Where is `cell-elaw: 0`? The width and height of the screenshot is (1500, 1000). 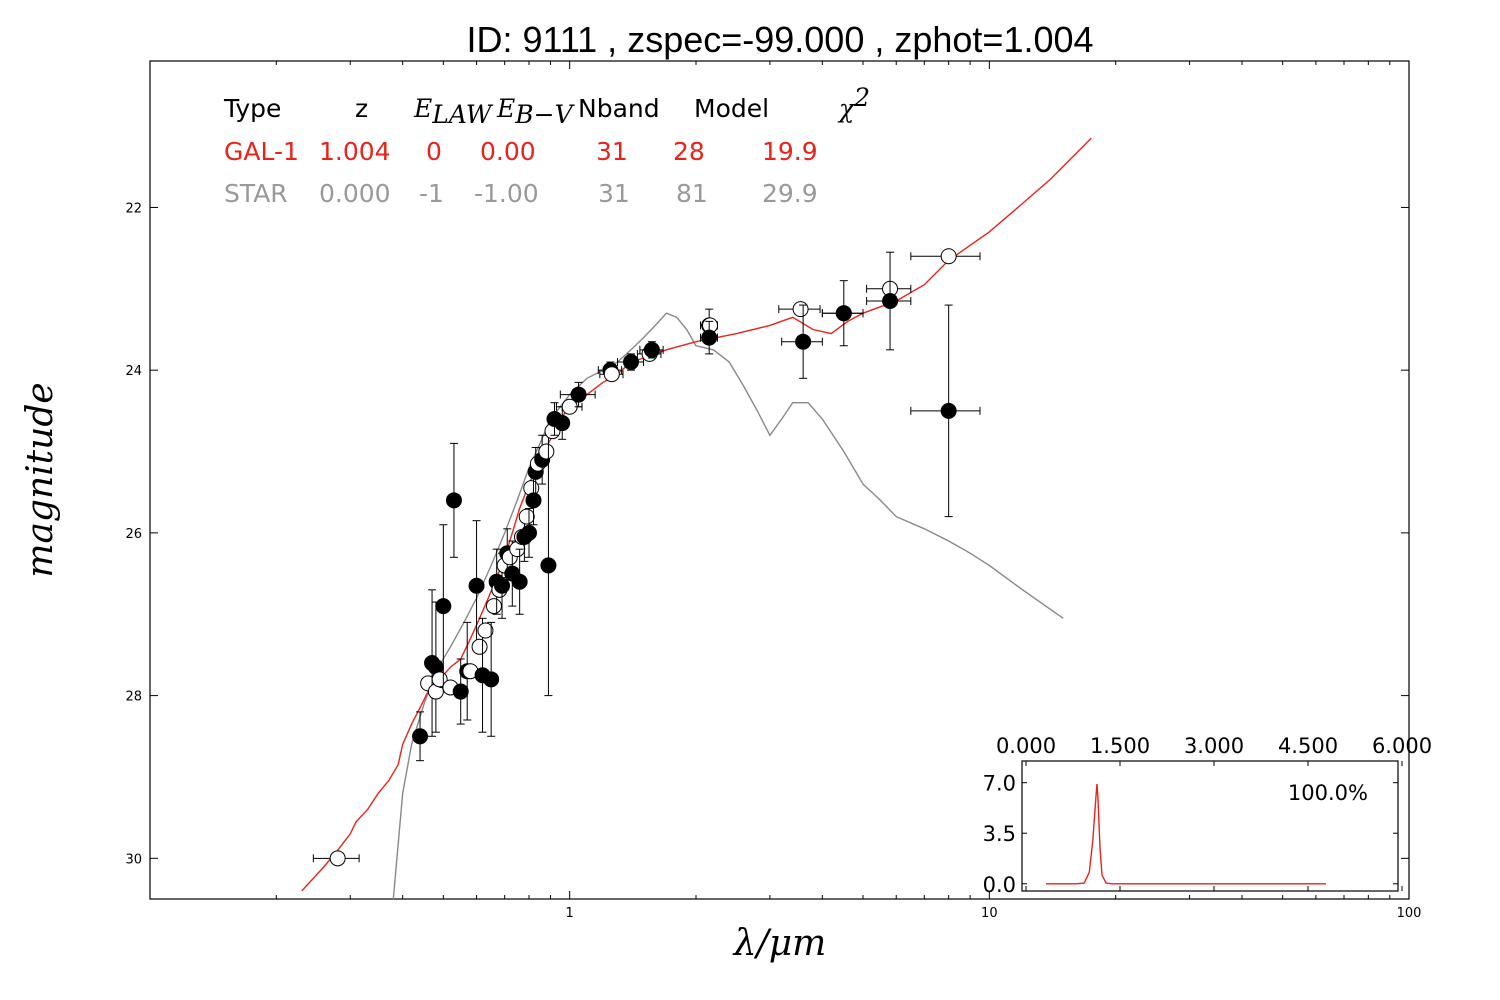 cell-elaw: 0 is located at coordinates (434, 151).